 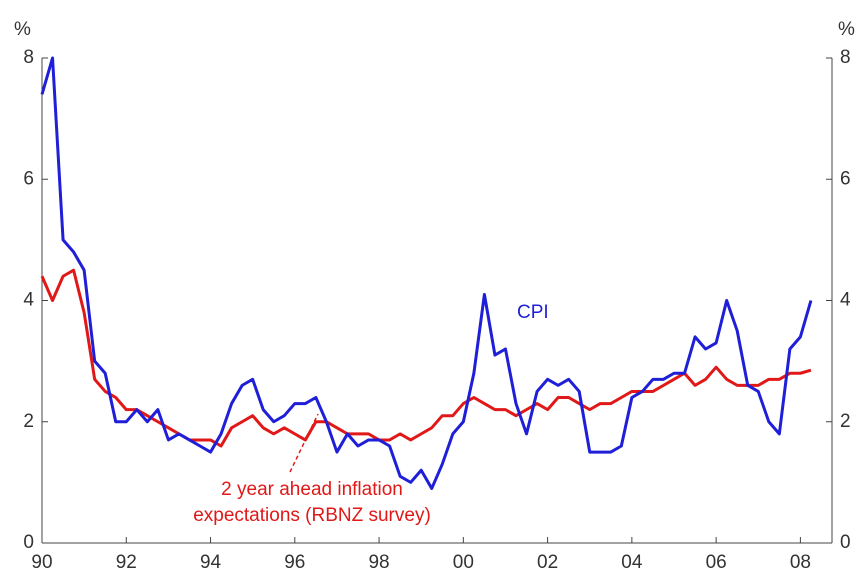 I want to click on y-unit-left: %, so click(x=22, y=29).